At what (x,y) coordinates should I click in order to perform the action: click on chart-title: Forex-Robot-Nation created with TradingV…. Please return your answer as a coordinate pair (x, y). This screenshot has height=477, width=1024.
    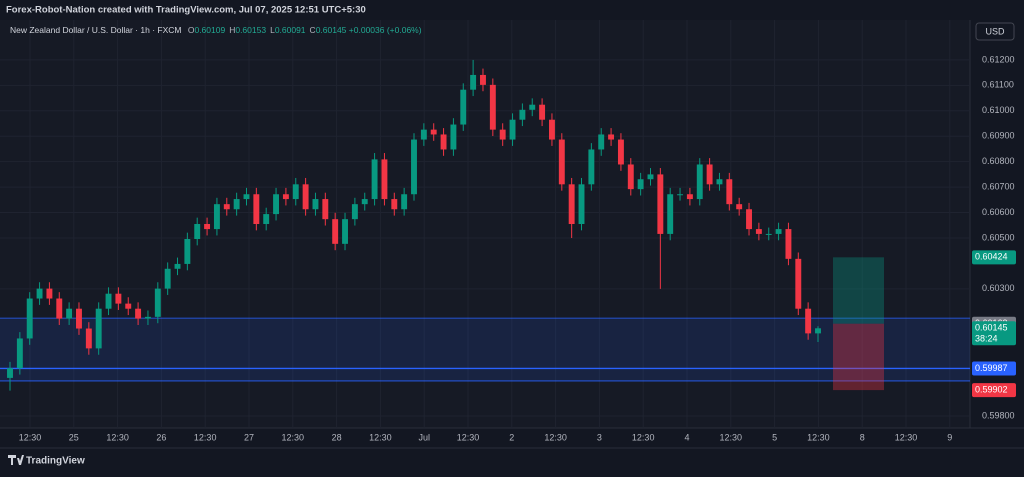
    Looking at the image, I should click on (186, 10).